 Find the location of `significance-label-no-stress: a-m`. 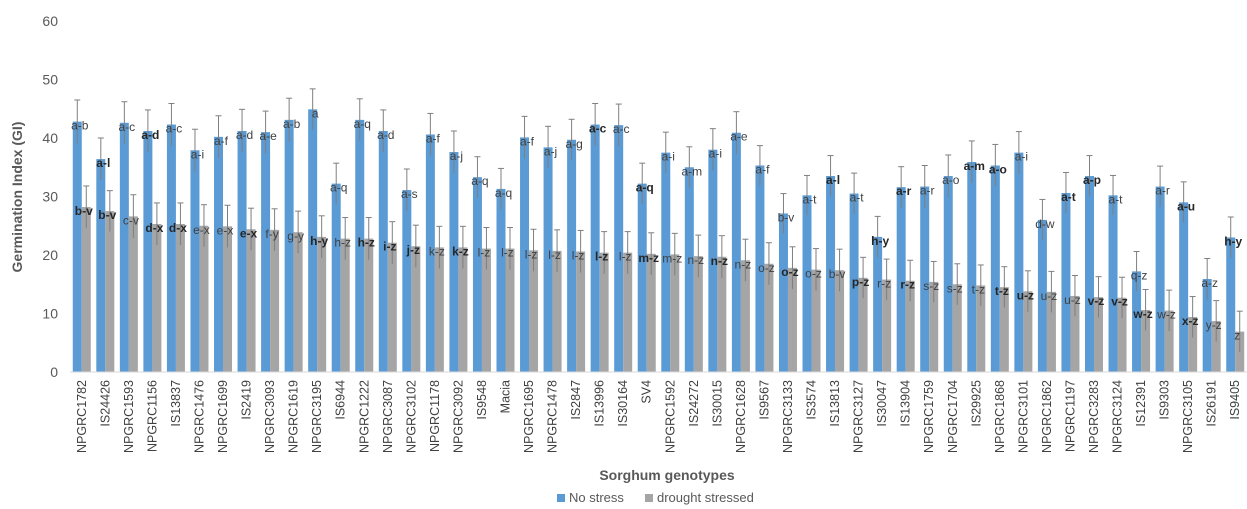

significance-label-no-stress: a-m is located at coordinates (974, 166).